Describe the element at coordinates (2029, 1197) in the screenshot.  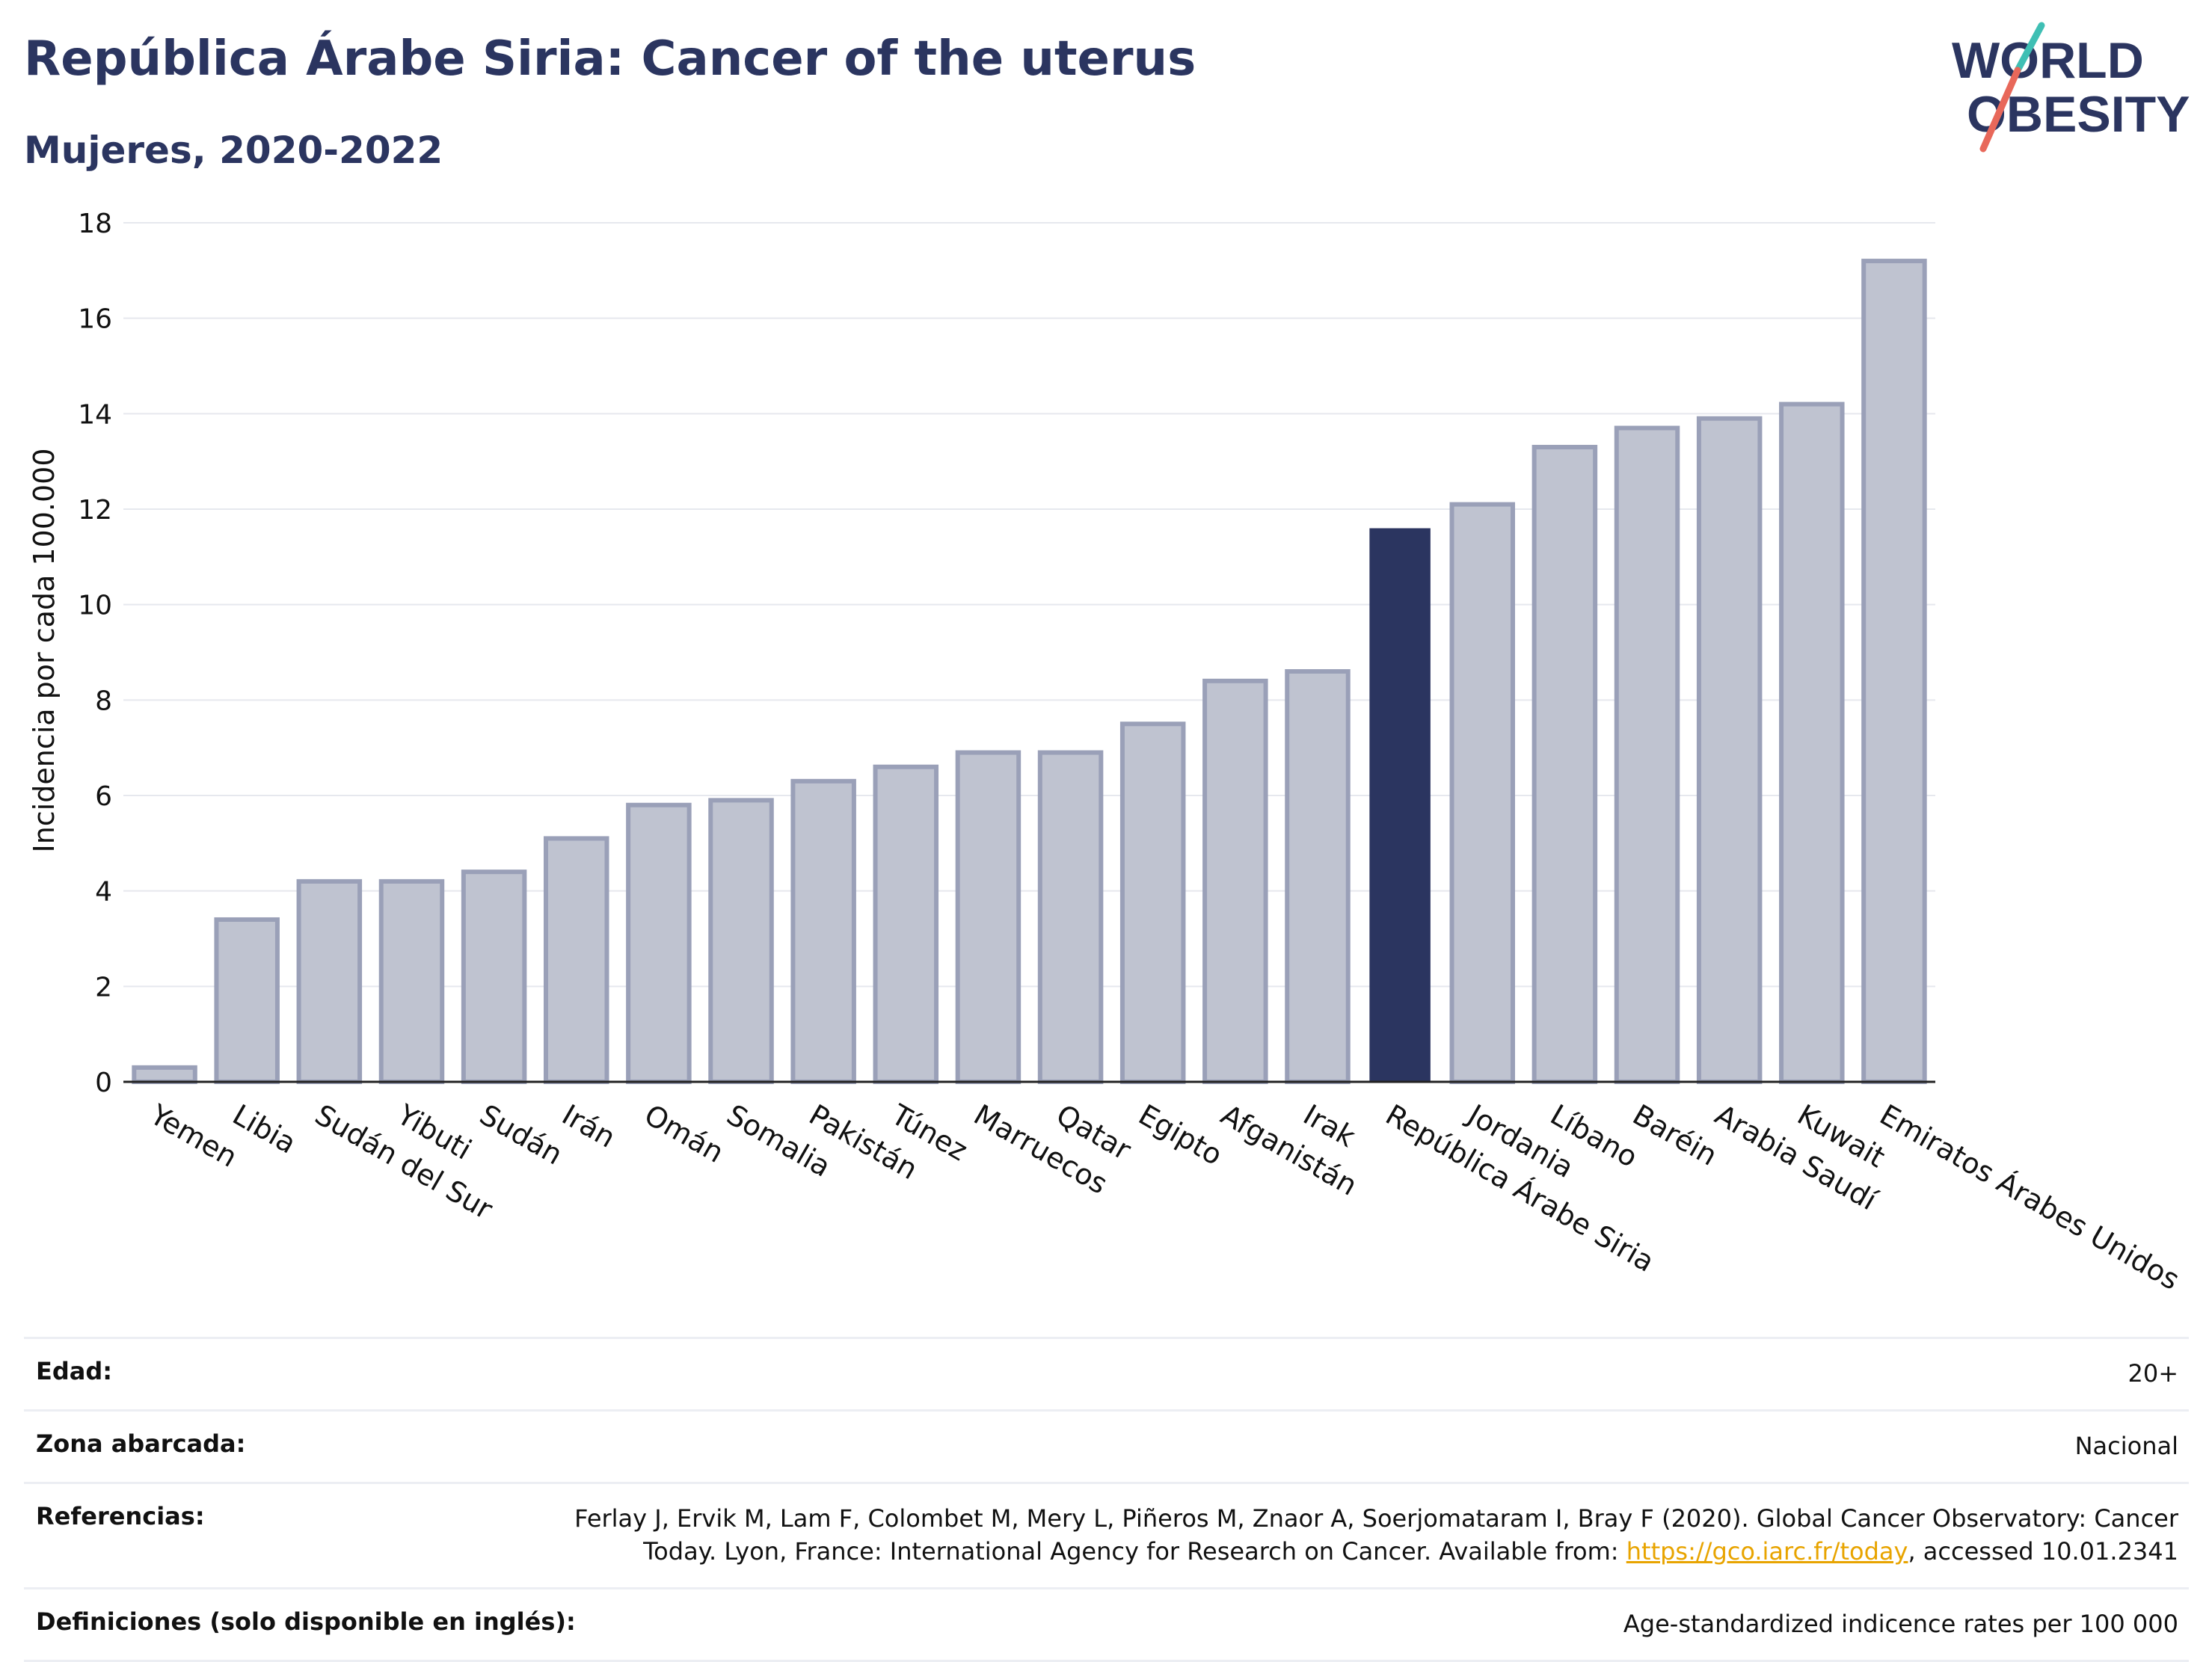
I see `x-tick-label: Emiratos Árabes Unidos` at that location.